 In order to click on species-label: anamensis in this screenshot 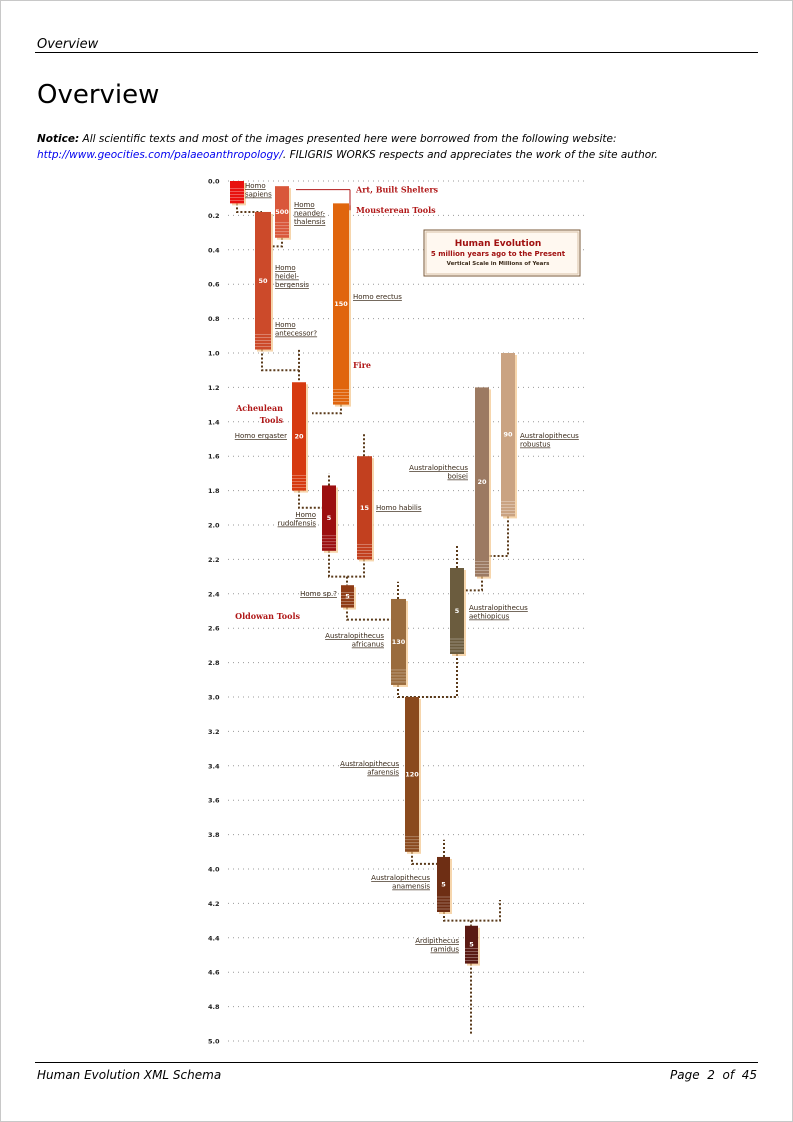, I will do `click(411, 887)`.